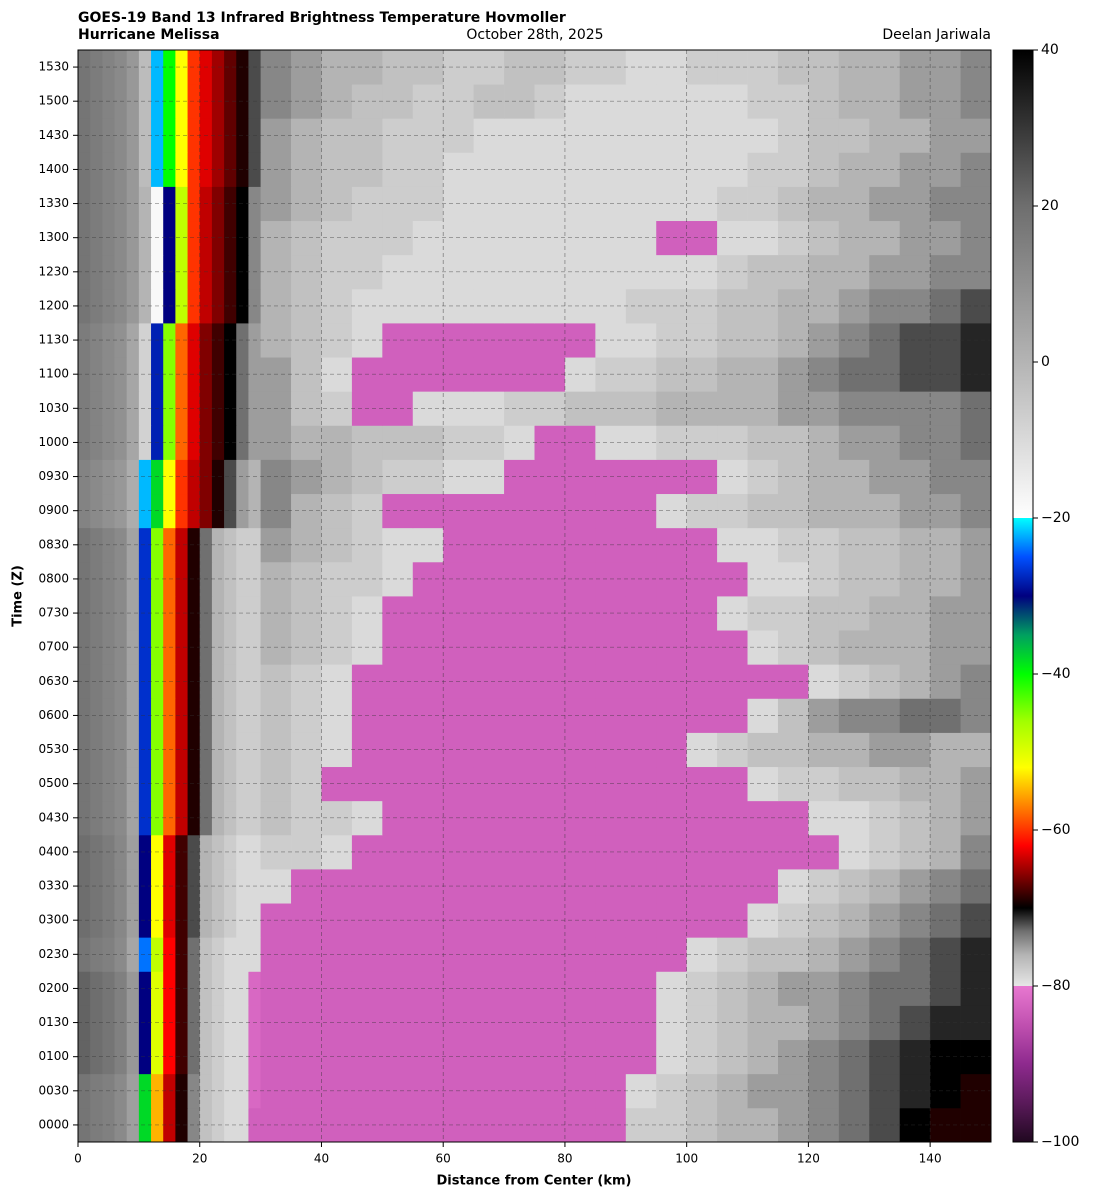 The image size is (1099, 1200). I want to click on x-tick-label: 40, so click(321, 1159).